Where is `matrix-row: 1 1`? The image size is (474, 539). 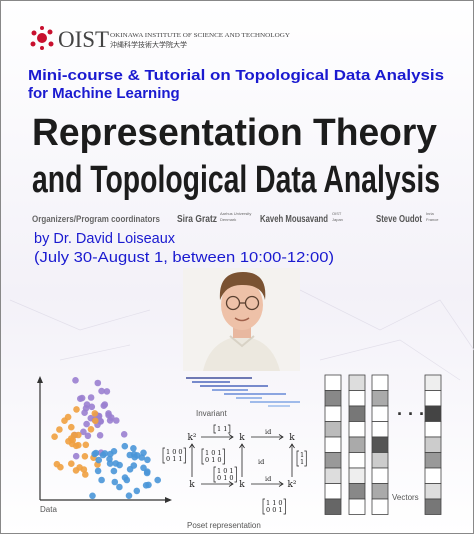
matrix-row: 1 1 is located at coordinates (222, 429).